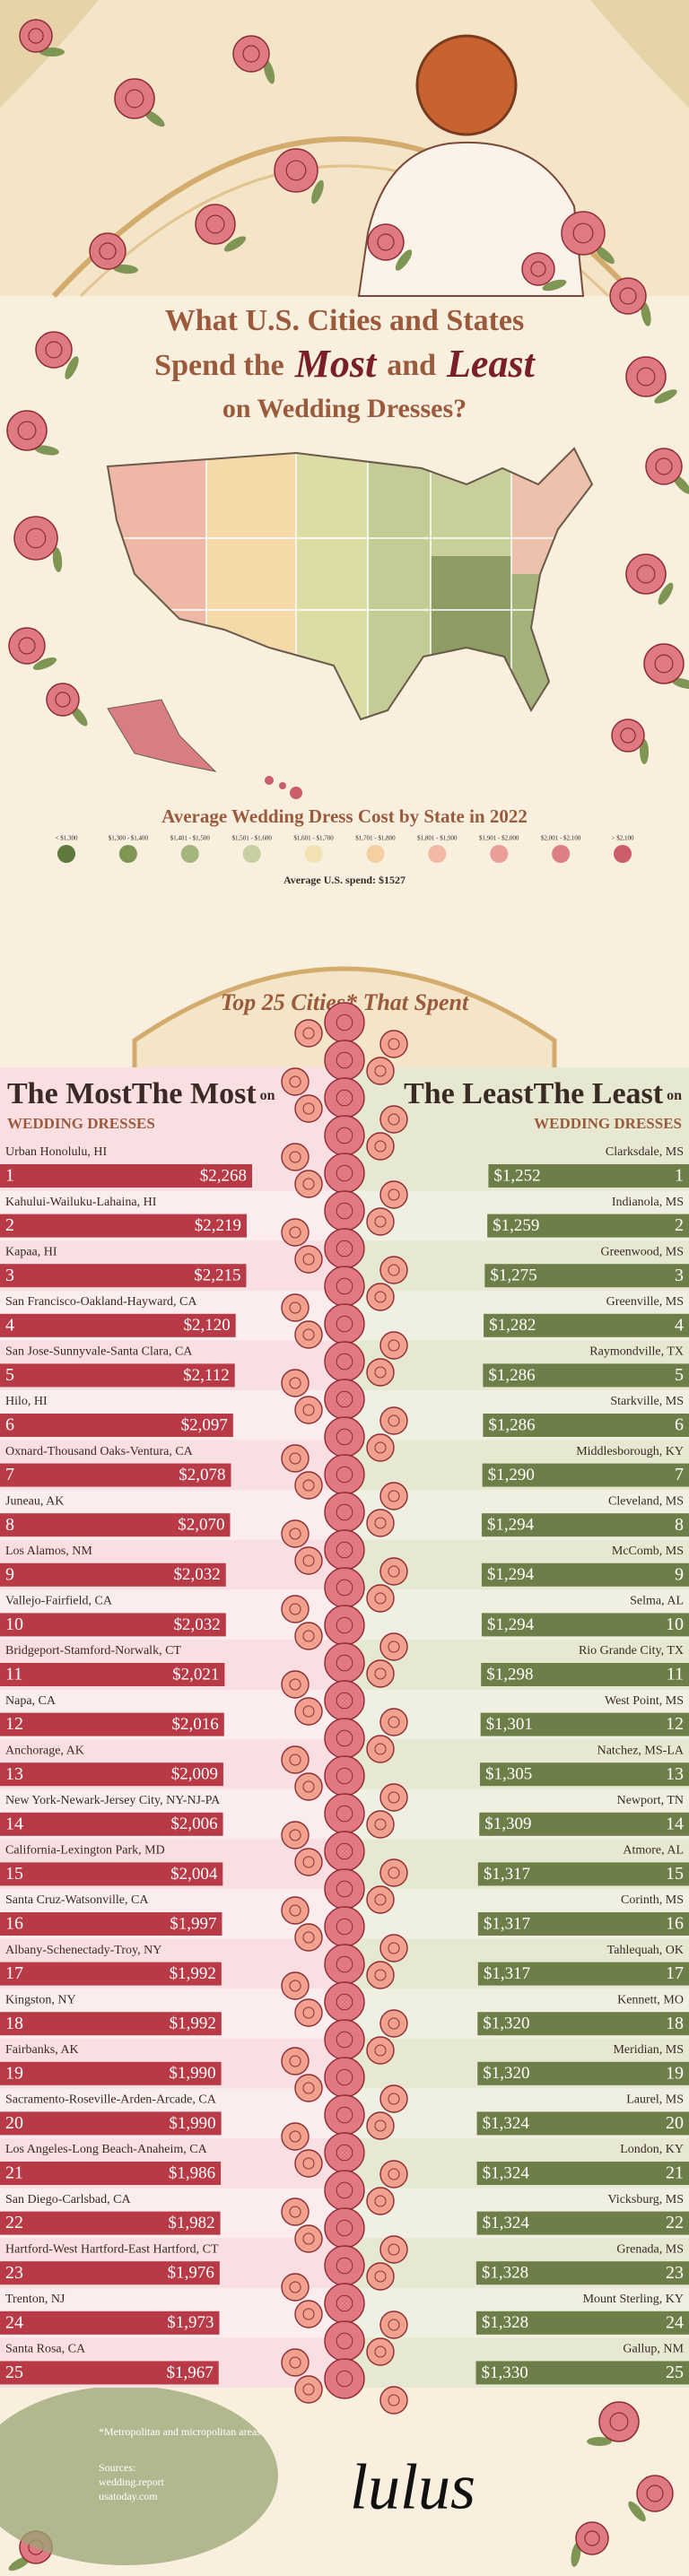  I want to click on city-name: Gallup, NM, so click(653, 2349).